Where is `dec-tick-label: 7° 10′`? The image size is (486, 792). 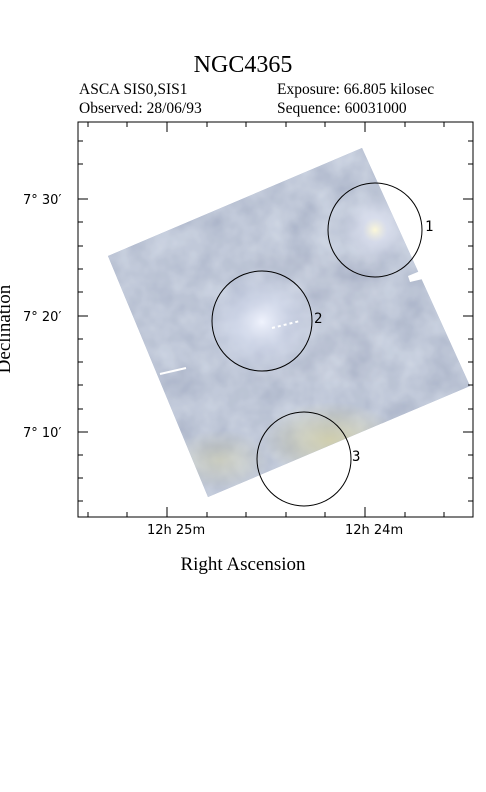 dec-tick-label: 7° 10′ is located at coordinates (42, 433).